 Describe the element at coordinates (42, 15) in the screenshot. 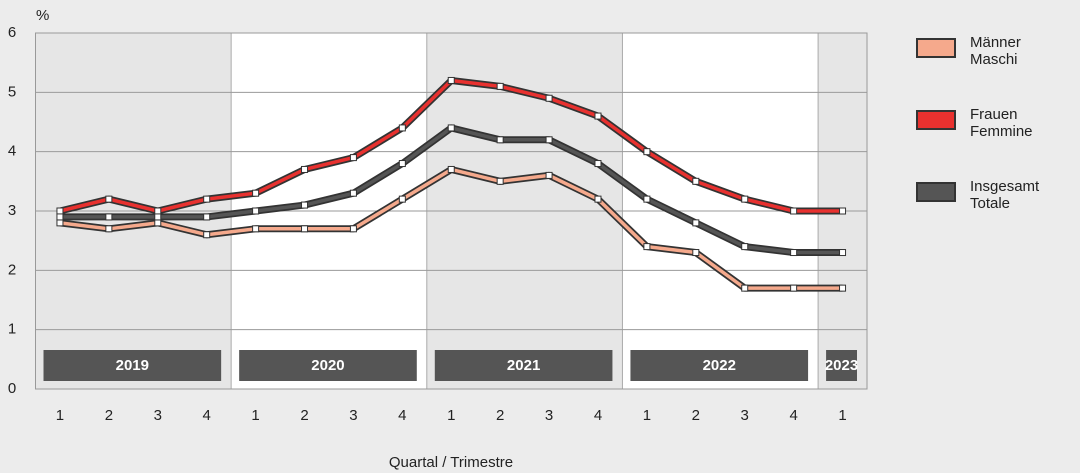

I see `y-unit: %` at that location.